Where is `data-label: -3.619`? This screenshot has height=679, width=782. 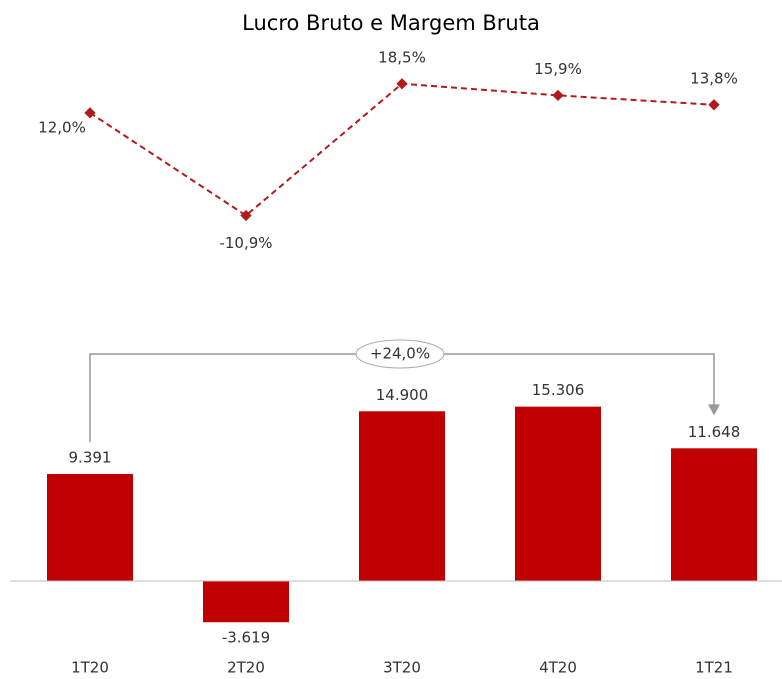
data-label: -3.619 is located at coordinates (246, 638).